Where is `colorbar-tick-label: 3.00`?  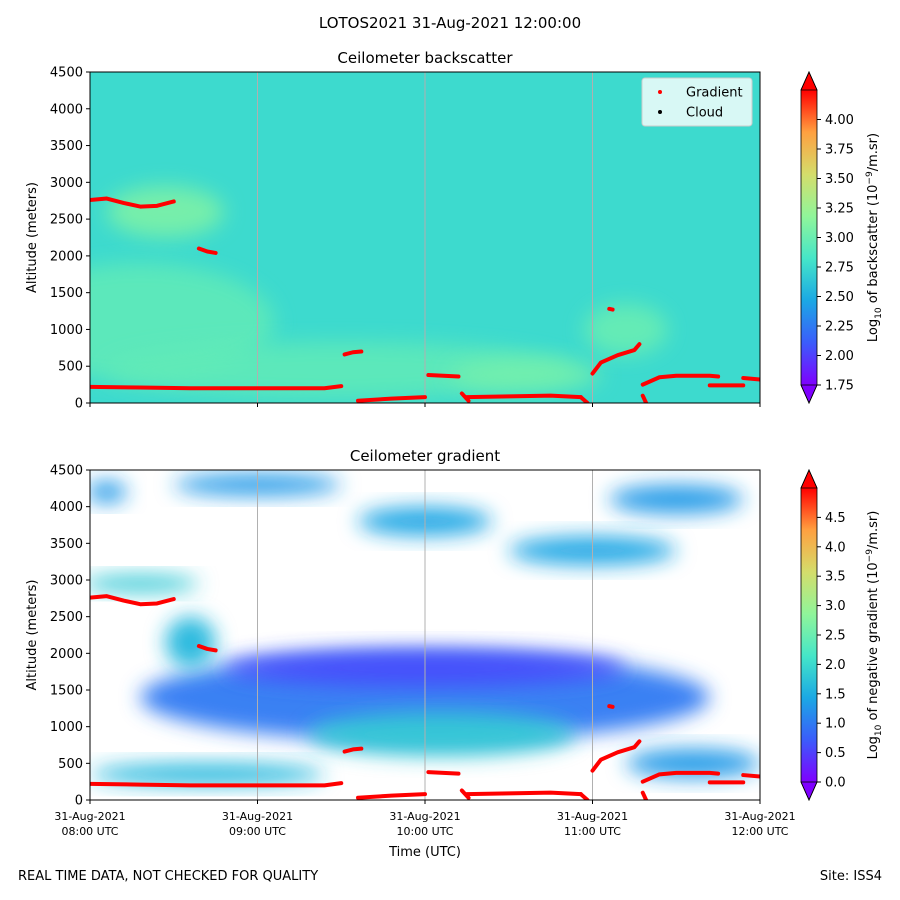
colorbar-tick-label: 3.00 is located at coordinates (839, 238).